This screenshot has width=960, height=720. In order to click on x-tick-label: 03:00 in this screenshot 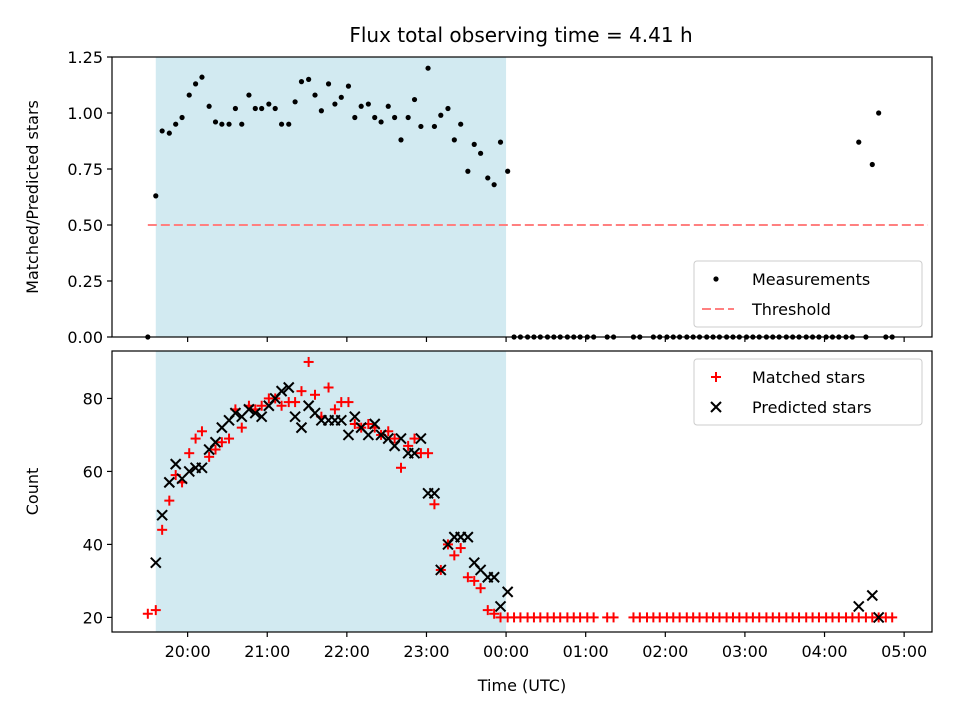, I will do `click(745, 651)`.